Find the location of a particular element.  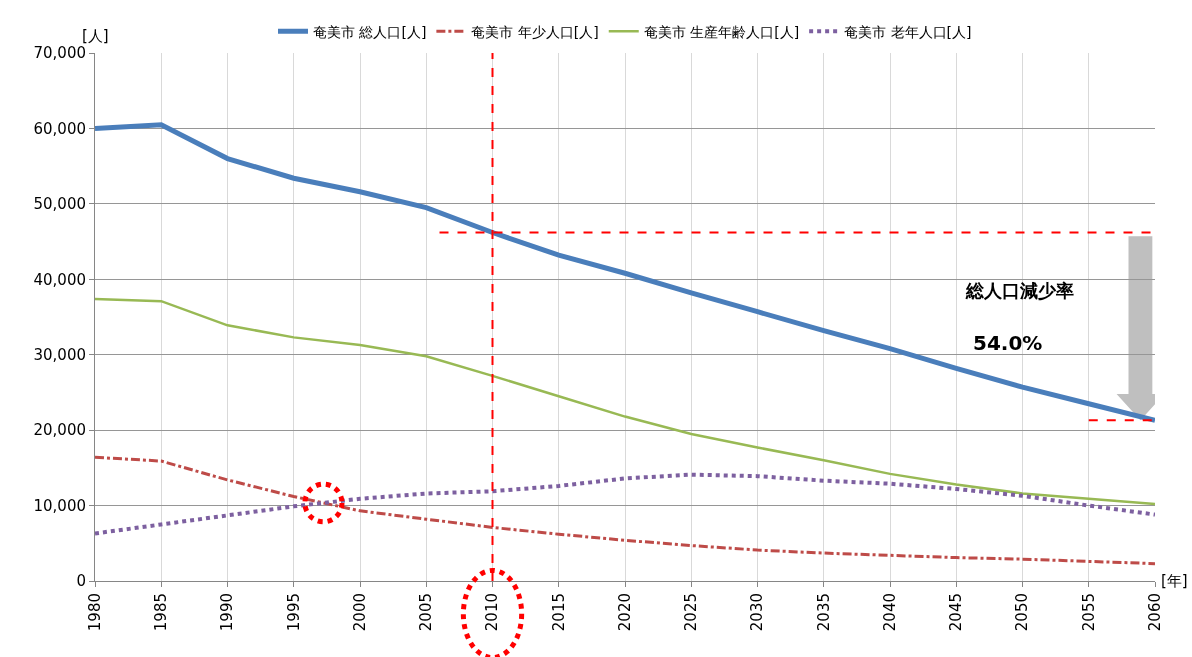

x-tick-label: 2035 is located at coordinates (823, 612).